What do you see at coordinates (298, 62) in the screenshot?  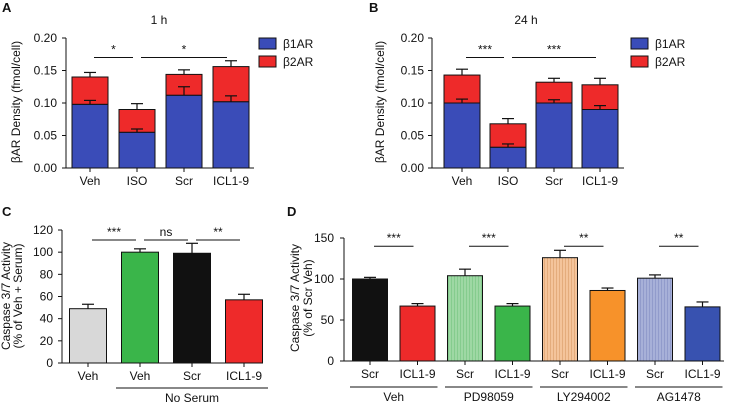 I see `panel-a-legend-label: β2AR` at bounding box center [298, 62].